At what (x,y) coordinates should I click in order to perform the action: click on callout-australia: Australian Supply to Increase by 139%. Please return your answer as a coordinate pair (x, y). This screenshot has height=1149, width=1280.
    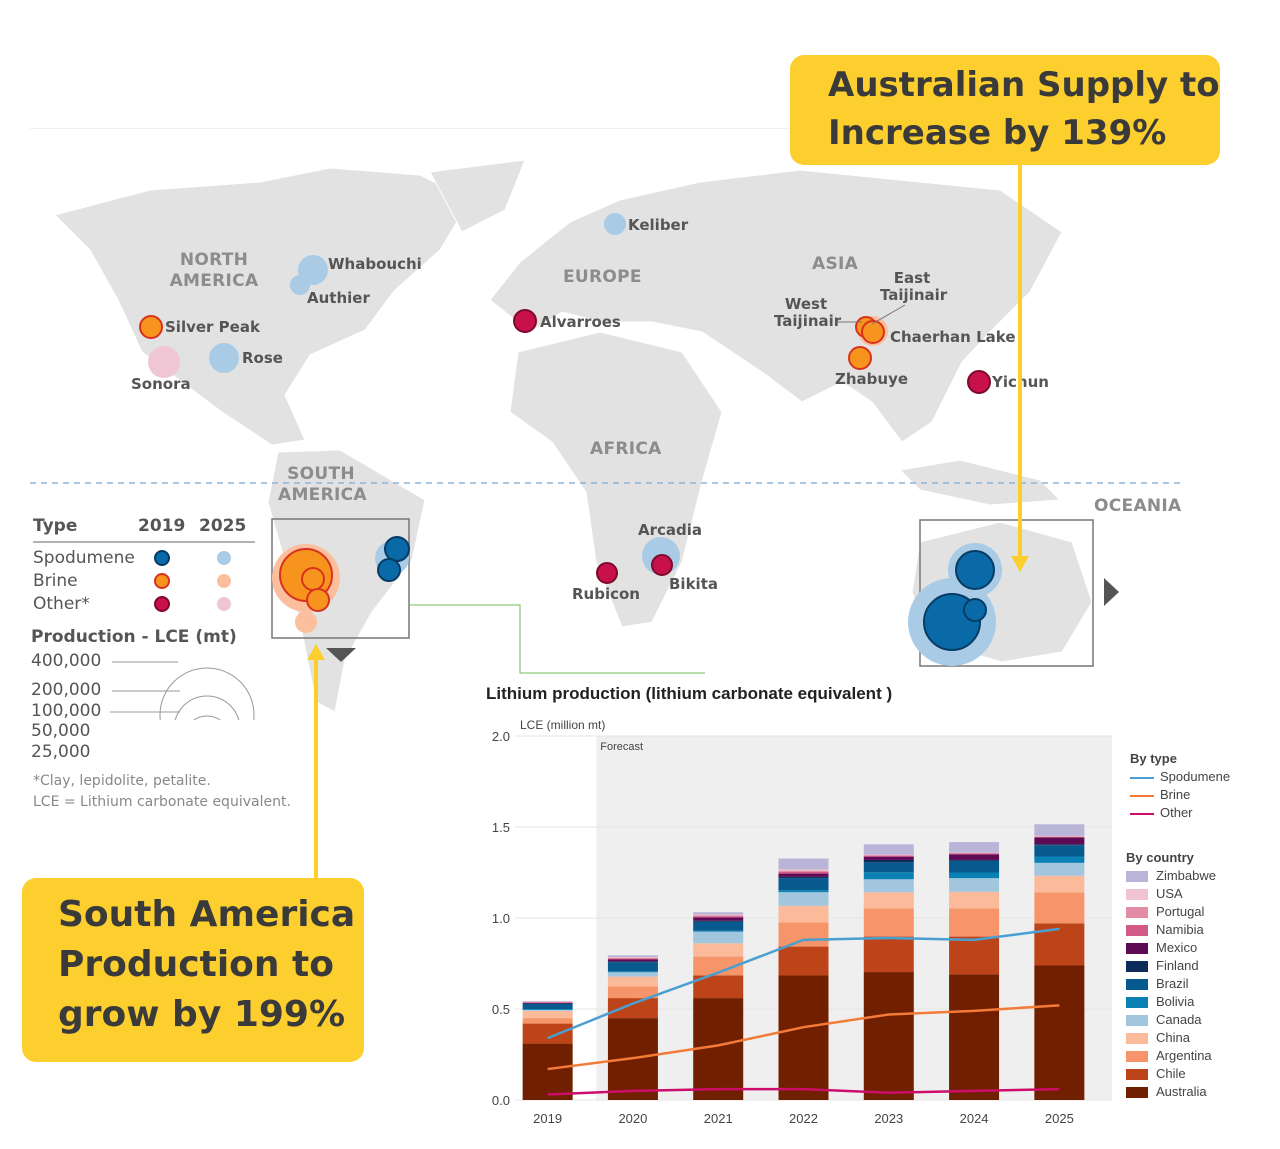
    Looking at the image, I should click on (1005, 110).